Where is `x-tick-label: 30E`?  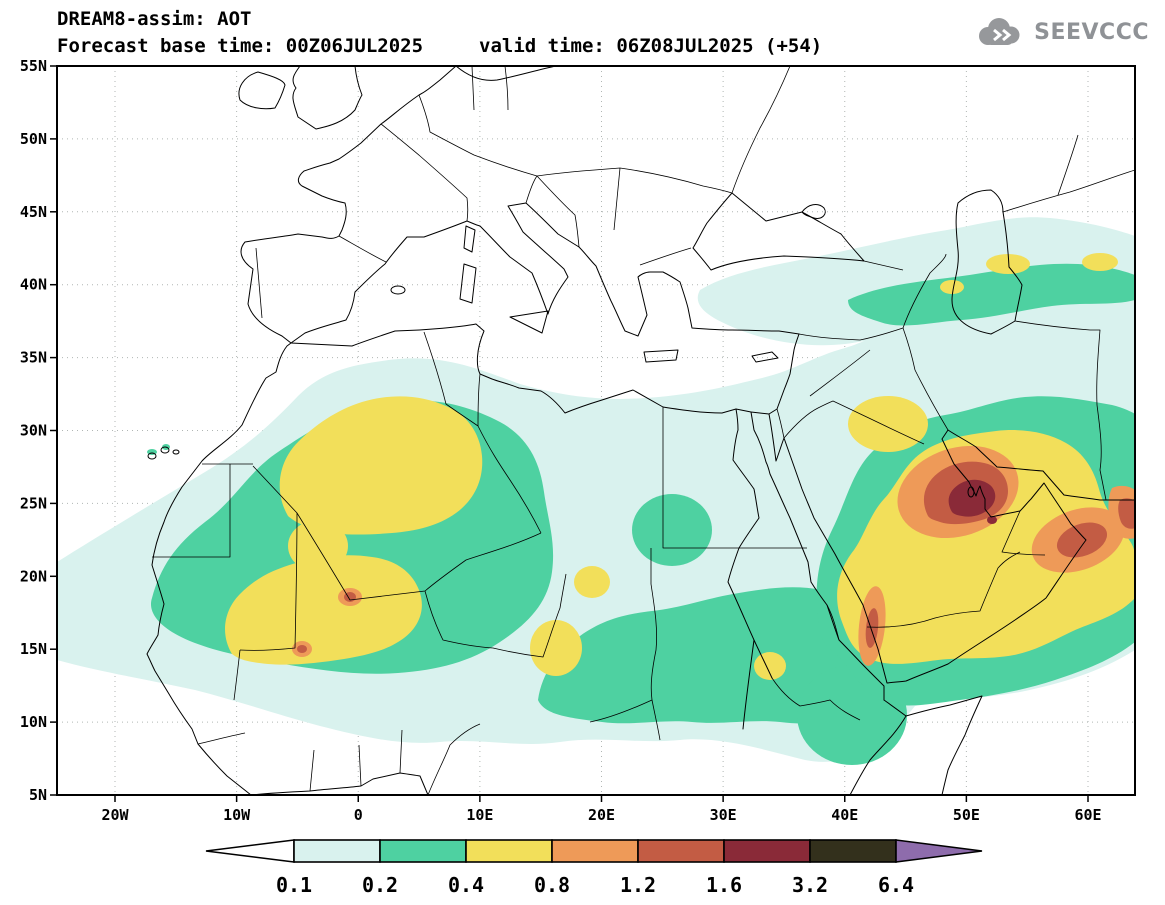 x-tick-label: 30E is located at coordinates (723, 815).